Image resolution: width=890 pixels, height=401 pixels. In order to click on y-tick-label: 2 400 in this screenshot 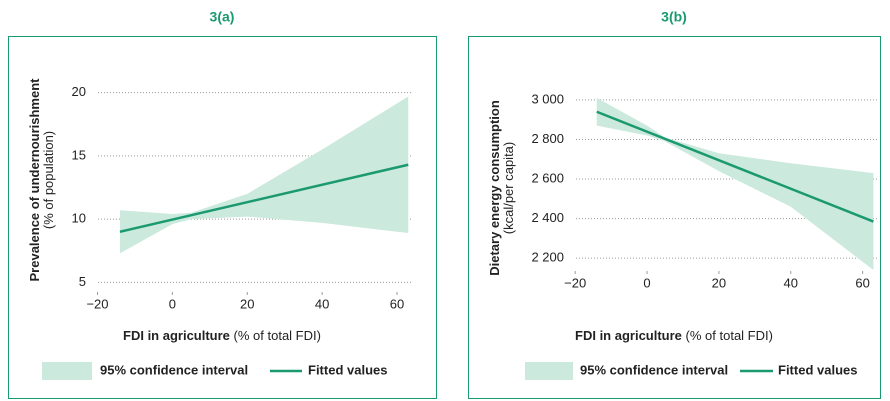, I will do `click(547, 217)`.